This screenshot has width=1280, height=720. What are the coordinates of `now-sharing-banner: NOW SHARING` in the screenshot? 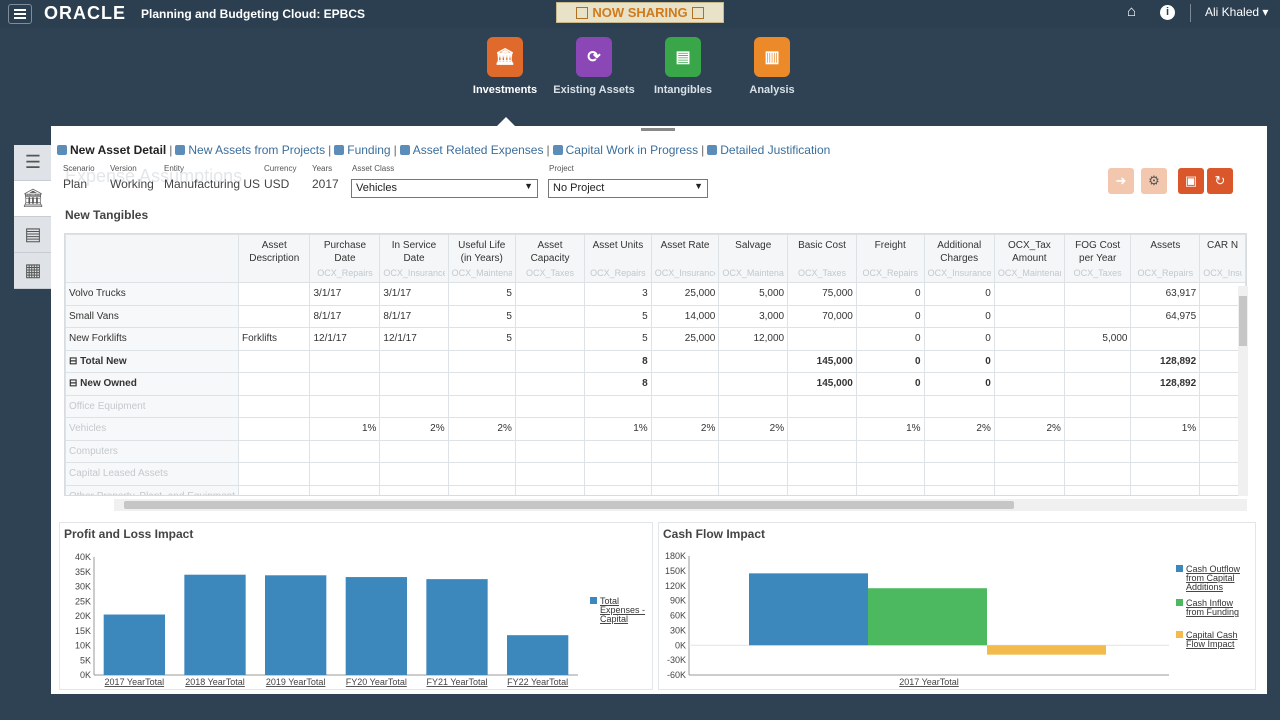 It's located at (640, 12).